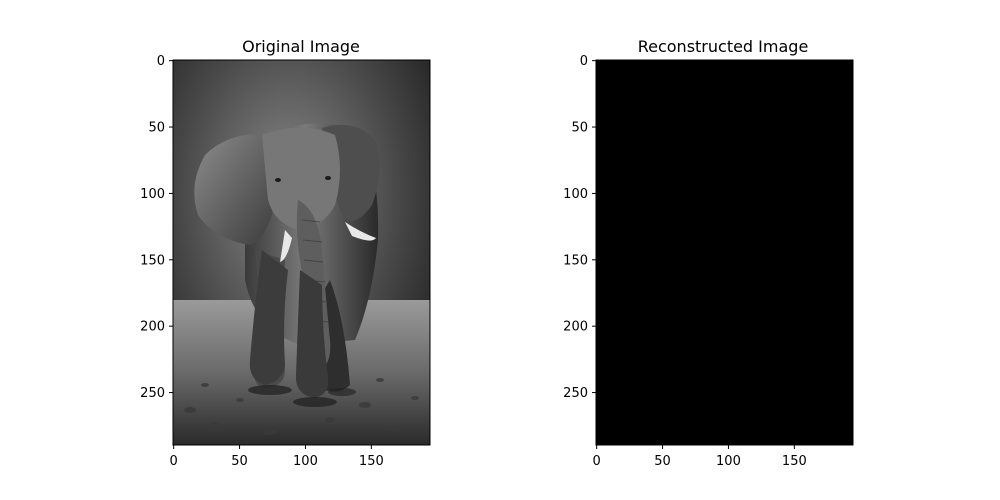 Image resolution: width=1000 pixels, height=500 pixels. What do you see at coordinates (575, 327) in the screenshot?
I see `y-tick-label-reconstructed: 200` at bounding box center [575, 327].